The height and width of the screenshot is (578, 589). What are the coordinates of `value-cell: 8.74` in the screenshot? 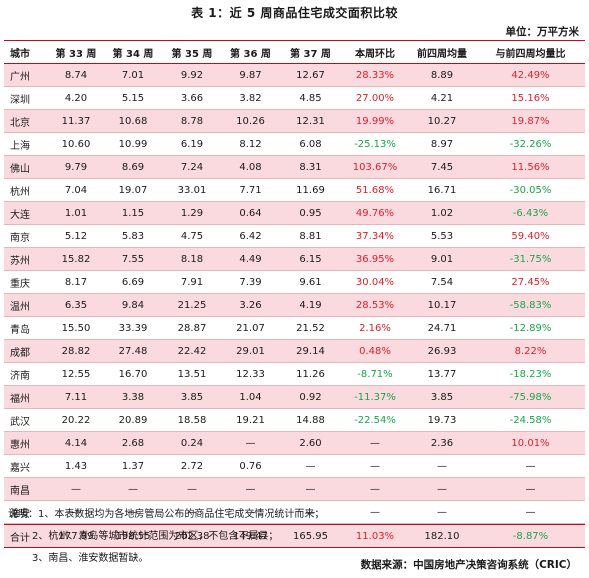 It's located at (76, 75).